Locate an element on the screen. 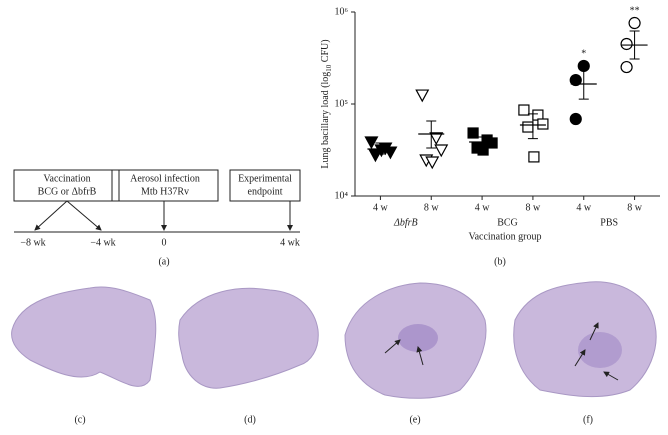  panel-label: (d) is located at coordinates (250, 419).